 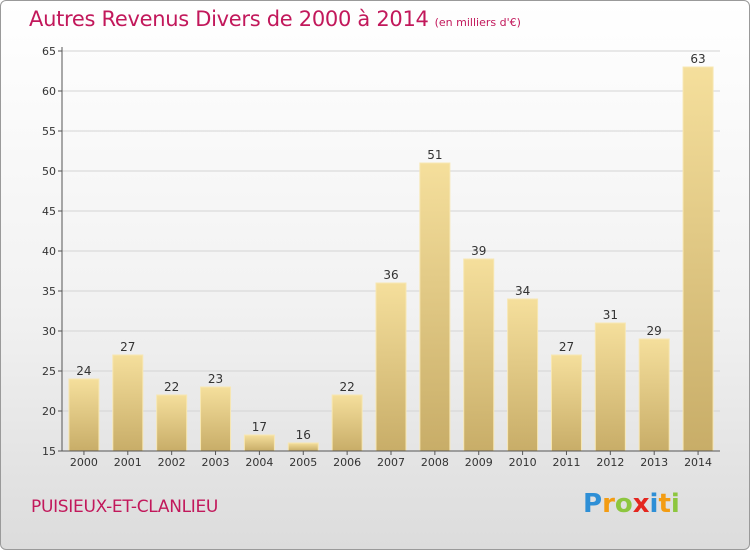 I want to click on chart-title-unit: (en milliers d'€), so click(x=477, y=22).